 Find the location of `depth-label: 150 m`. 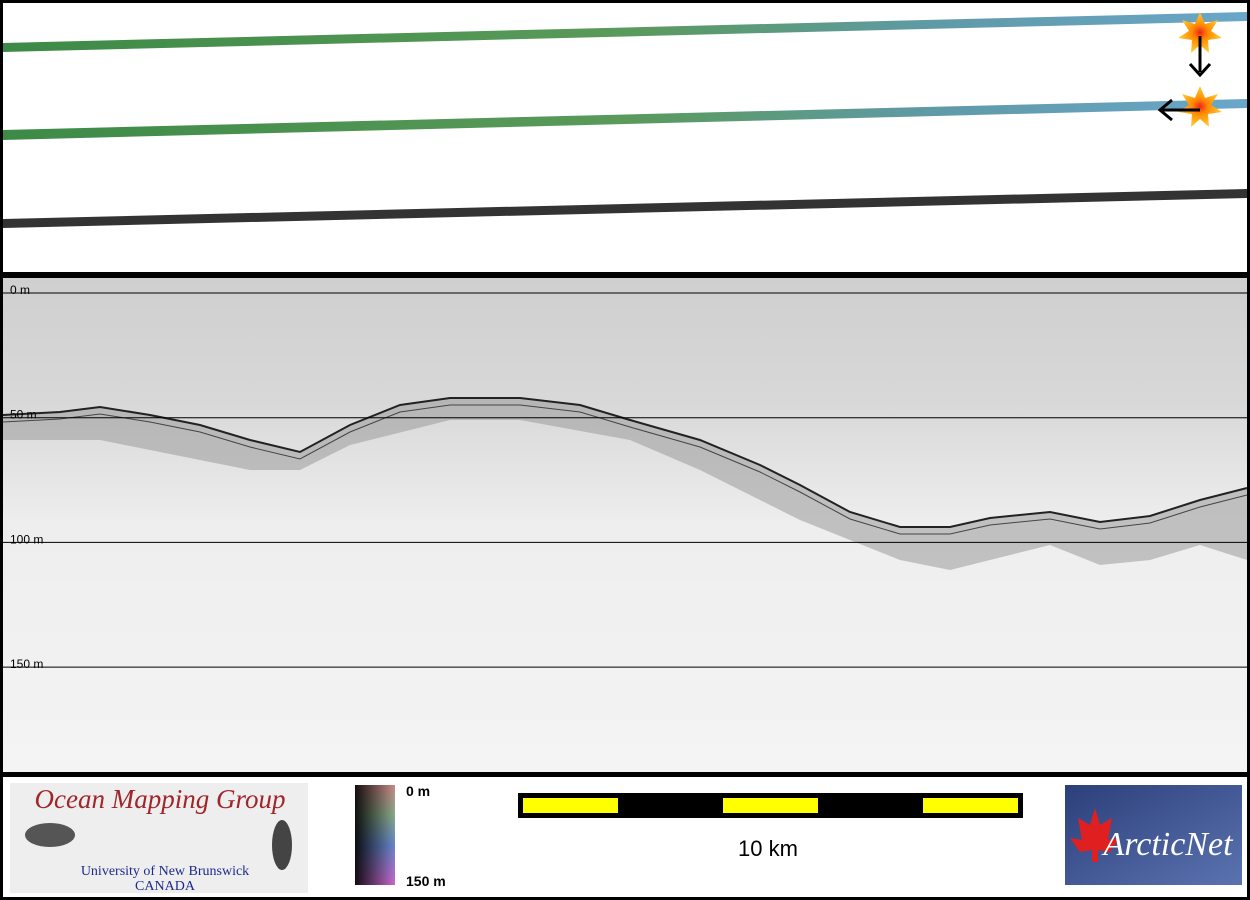

depth-label: 150 m is located at coordinates (26, 664).